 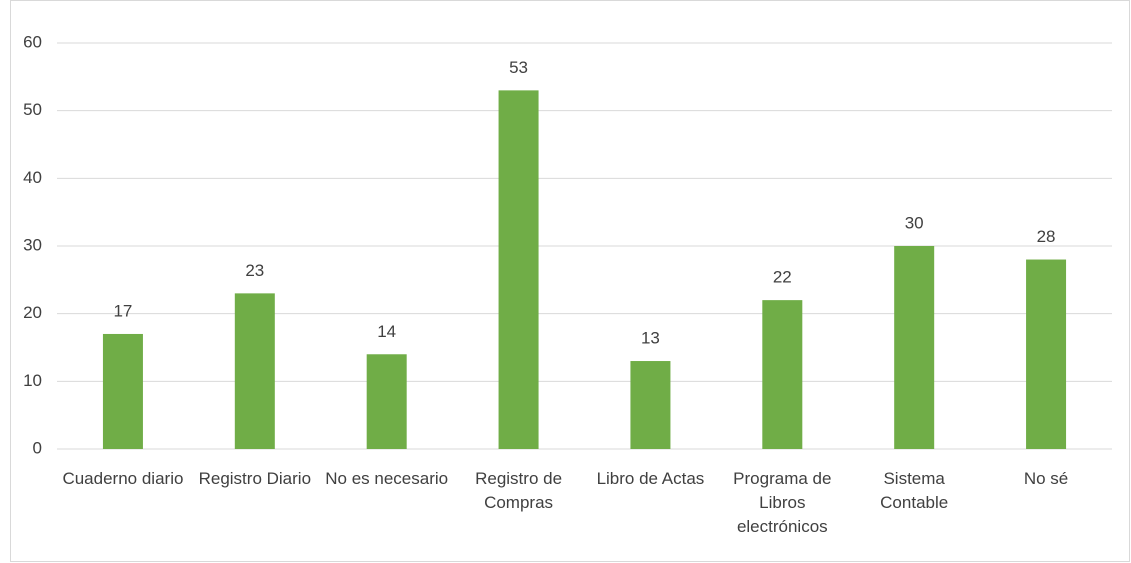 I want to click on x-tick-label: Programa de Libros electrónicos, so click(x=782, y=502).